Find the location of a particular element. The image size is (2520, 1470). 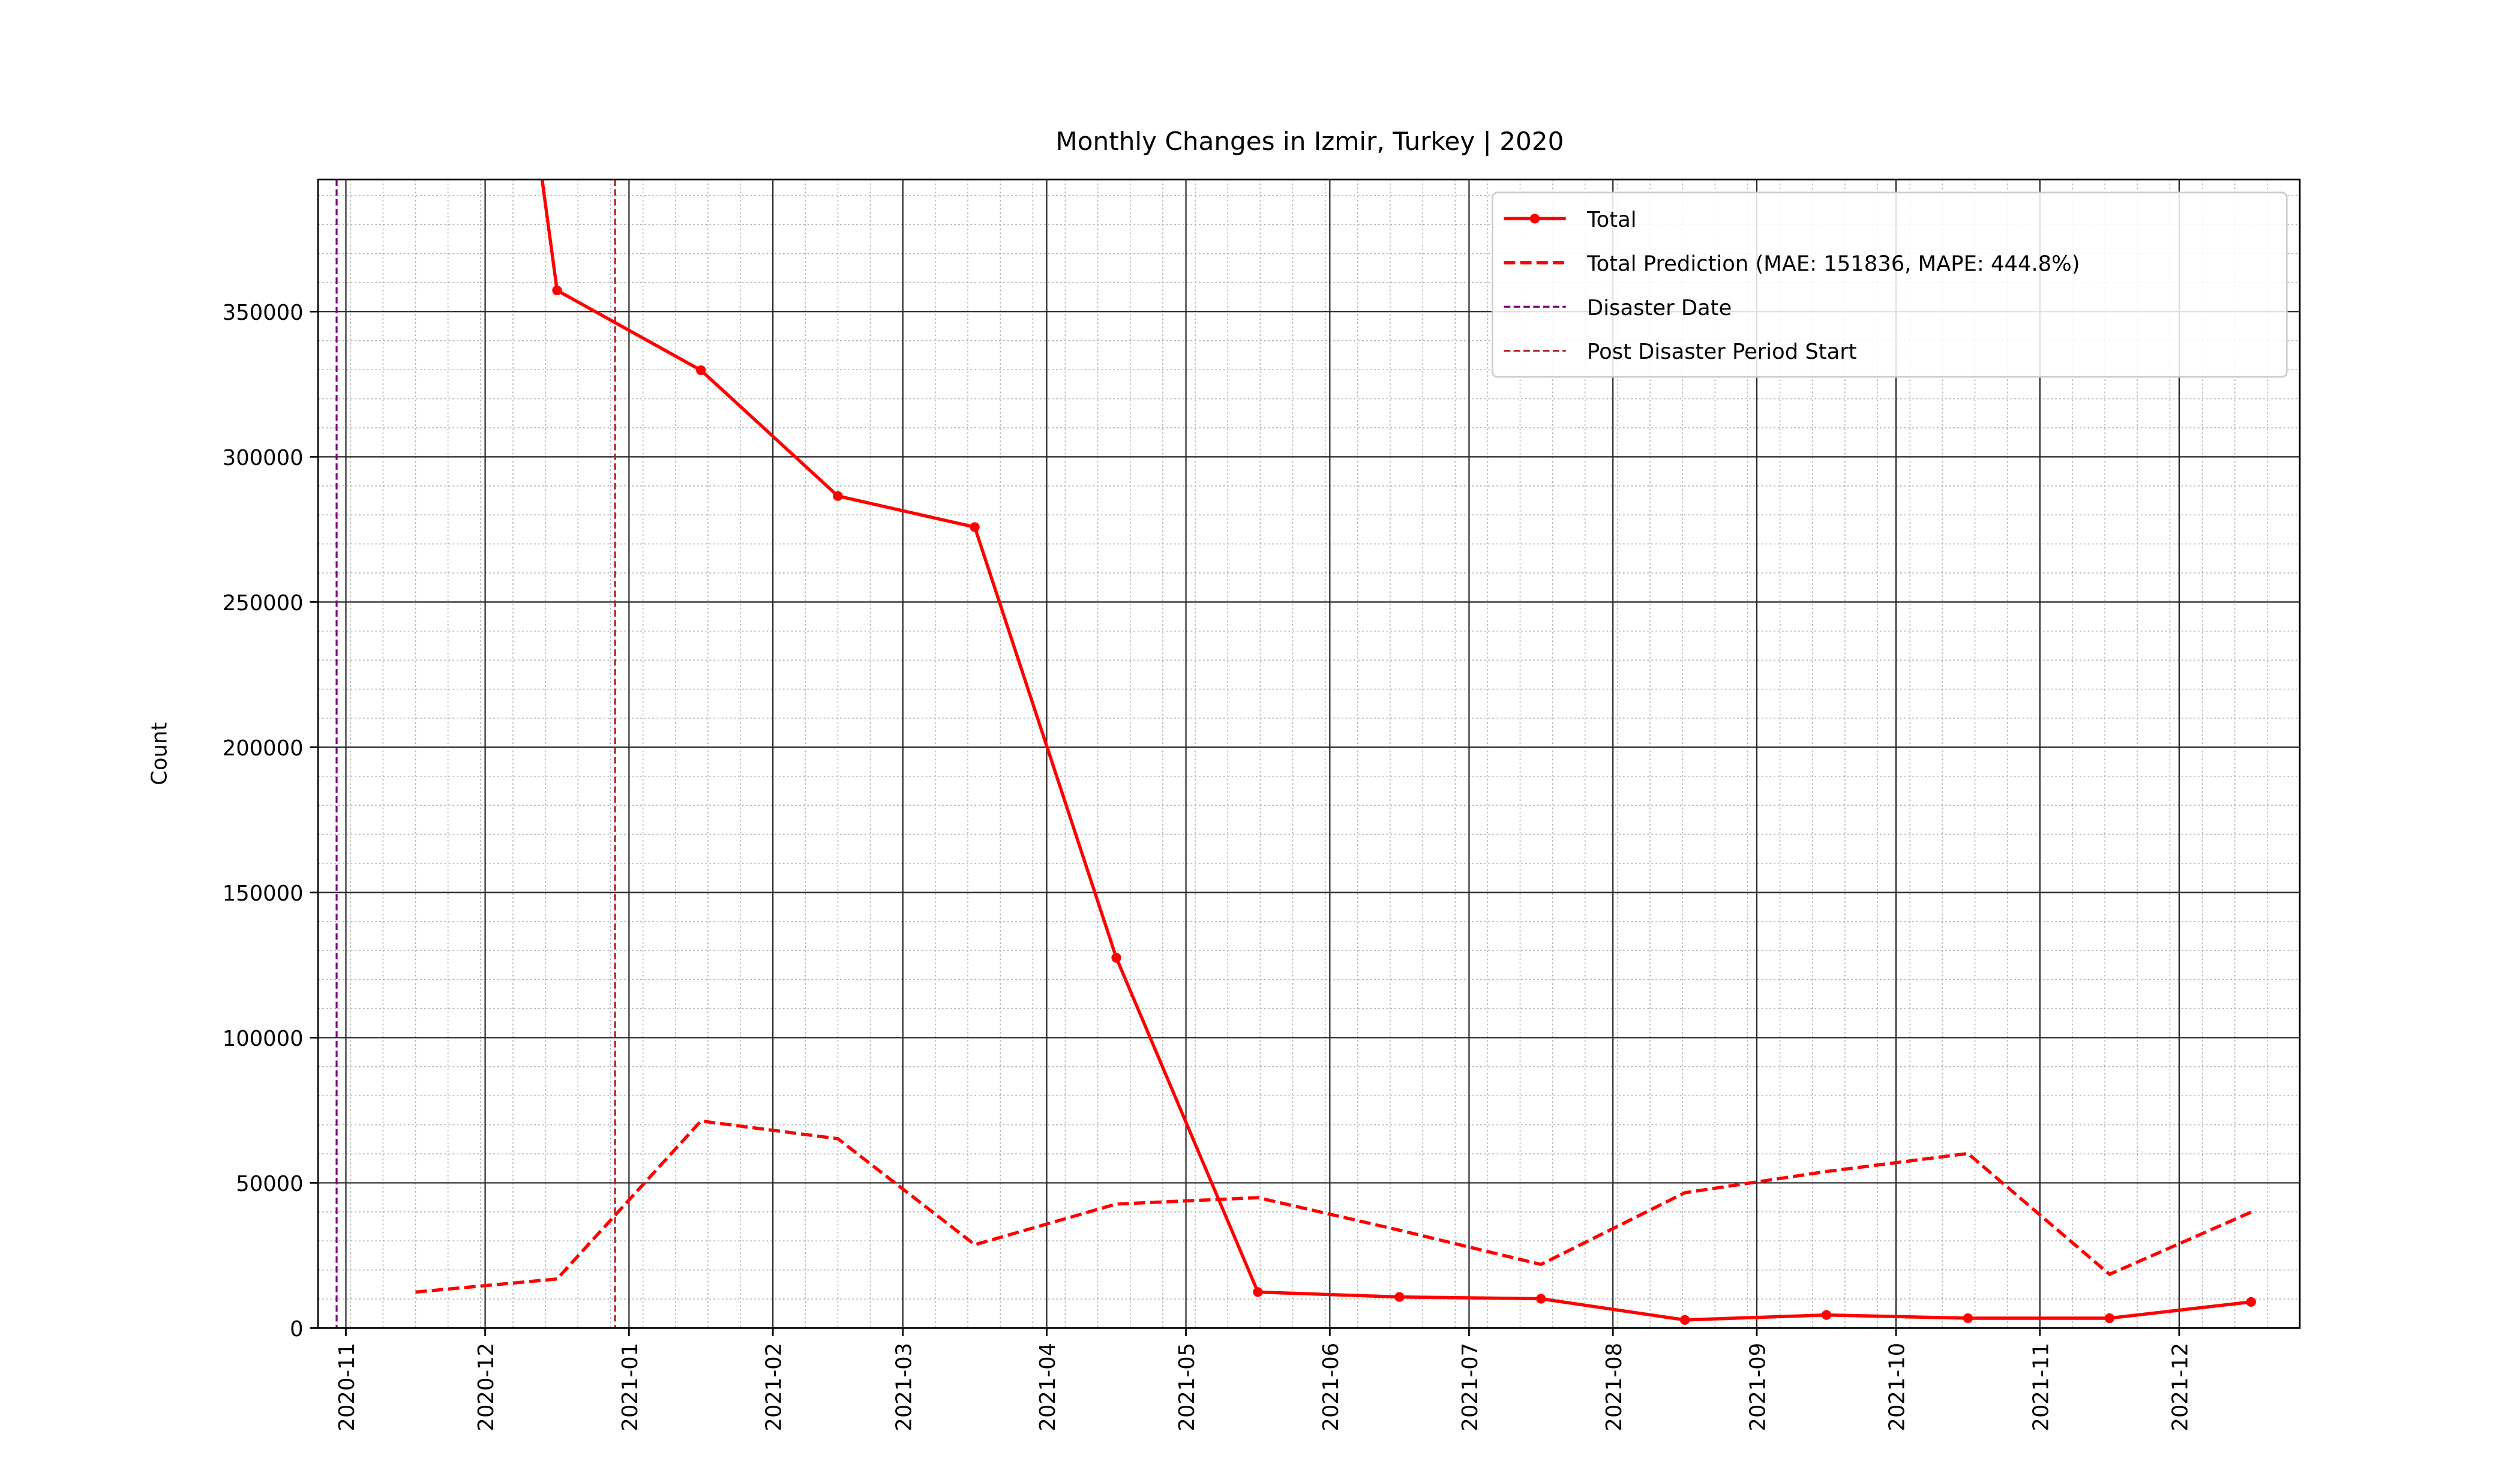

x-tick-label: 2020-11 is located at coordinates (347, 1387).